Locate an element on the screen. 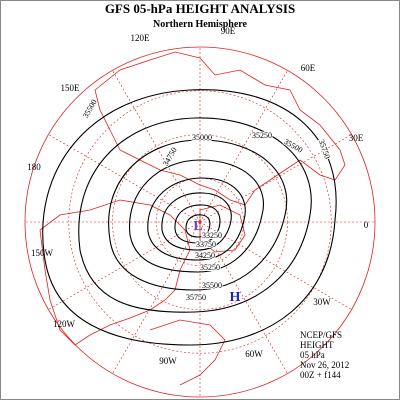 This screenshot has height=400, width=400. coast-south-america is located at coordinates (187, 352).